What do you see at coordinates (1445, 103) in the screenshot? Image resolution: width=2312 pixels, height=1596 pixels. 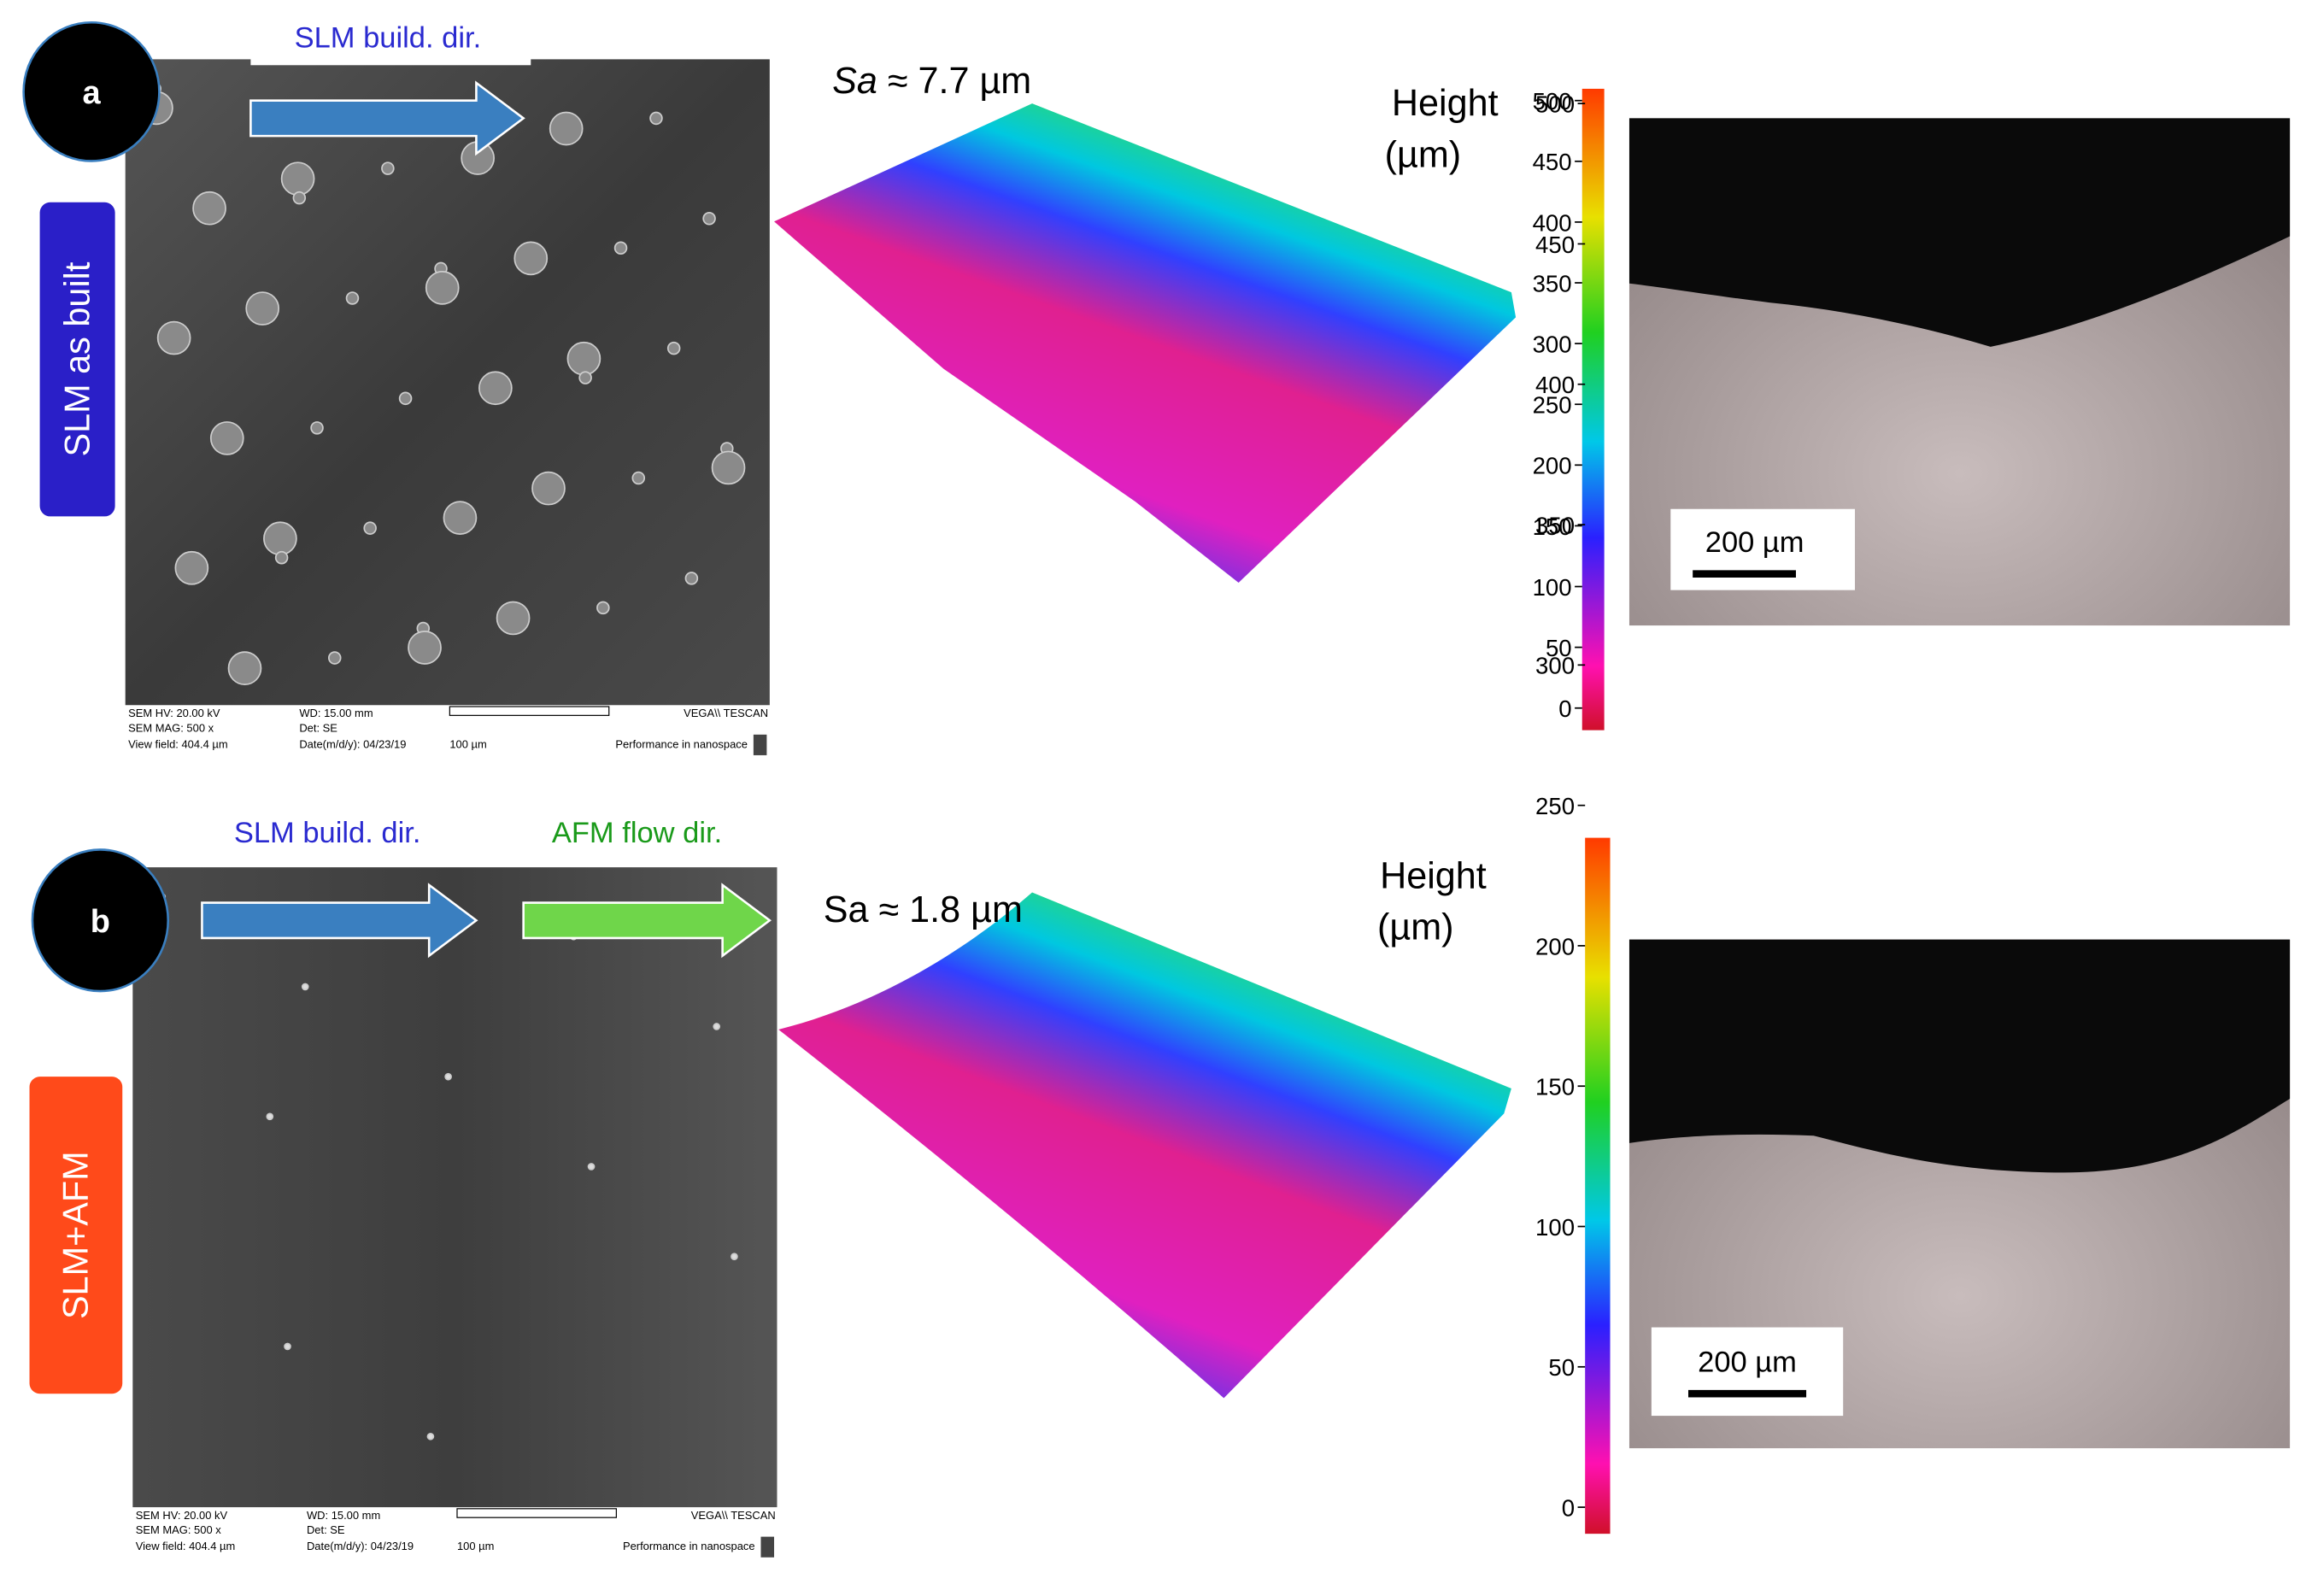 I see `height-label: Height` at bounding box center [1445, 103].